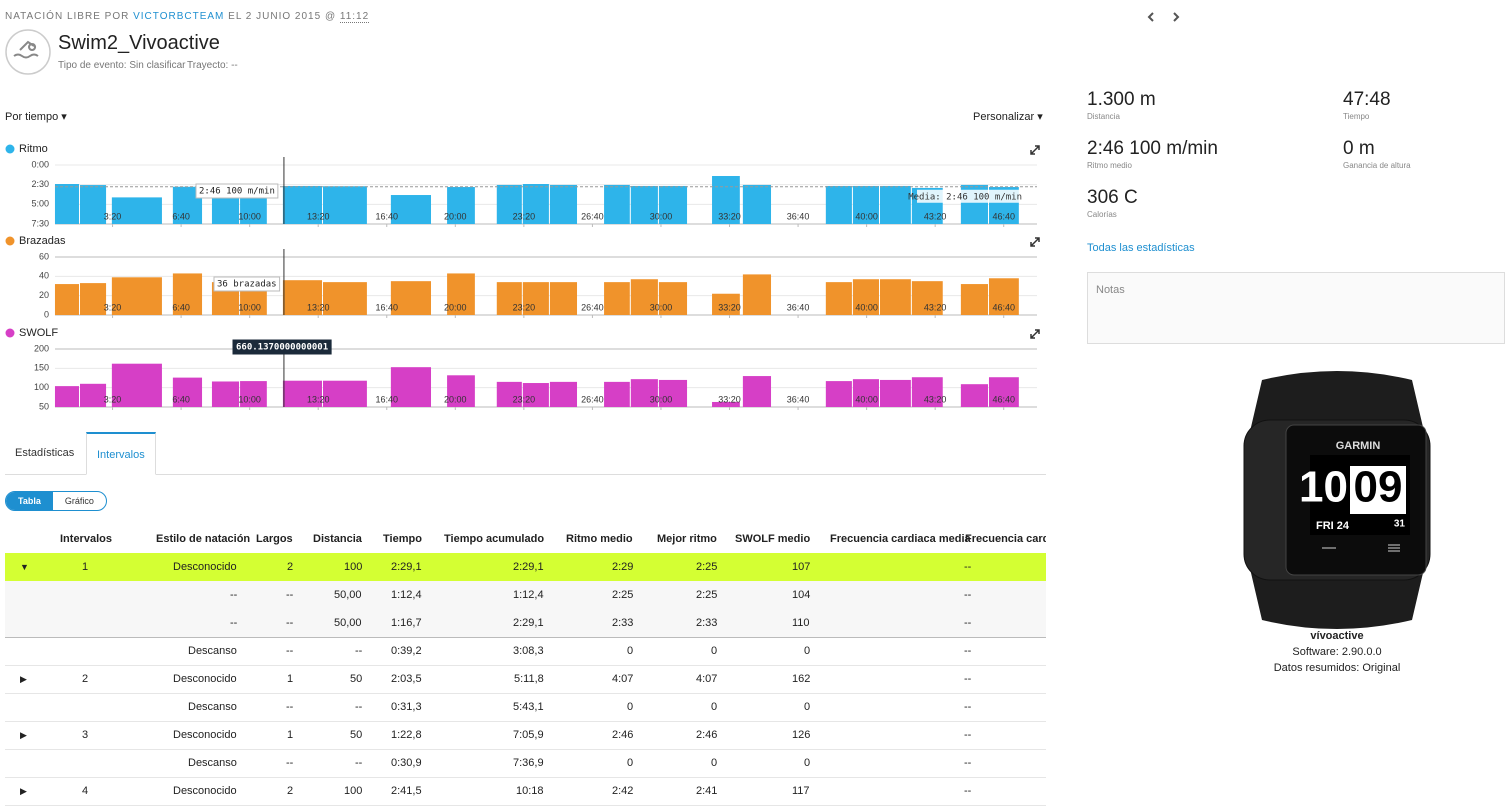 This screenshot has width=1505, height=811. I want to click on x-tick-label: 40:00, so click(866, 216).